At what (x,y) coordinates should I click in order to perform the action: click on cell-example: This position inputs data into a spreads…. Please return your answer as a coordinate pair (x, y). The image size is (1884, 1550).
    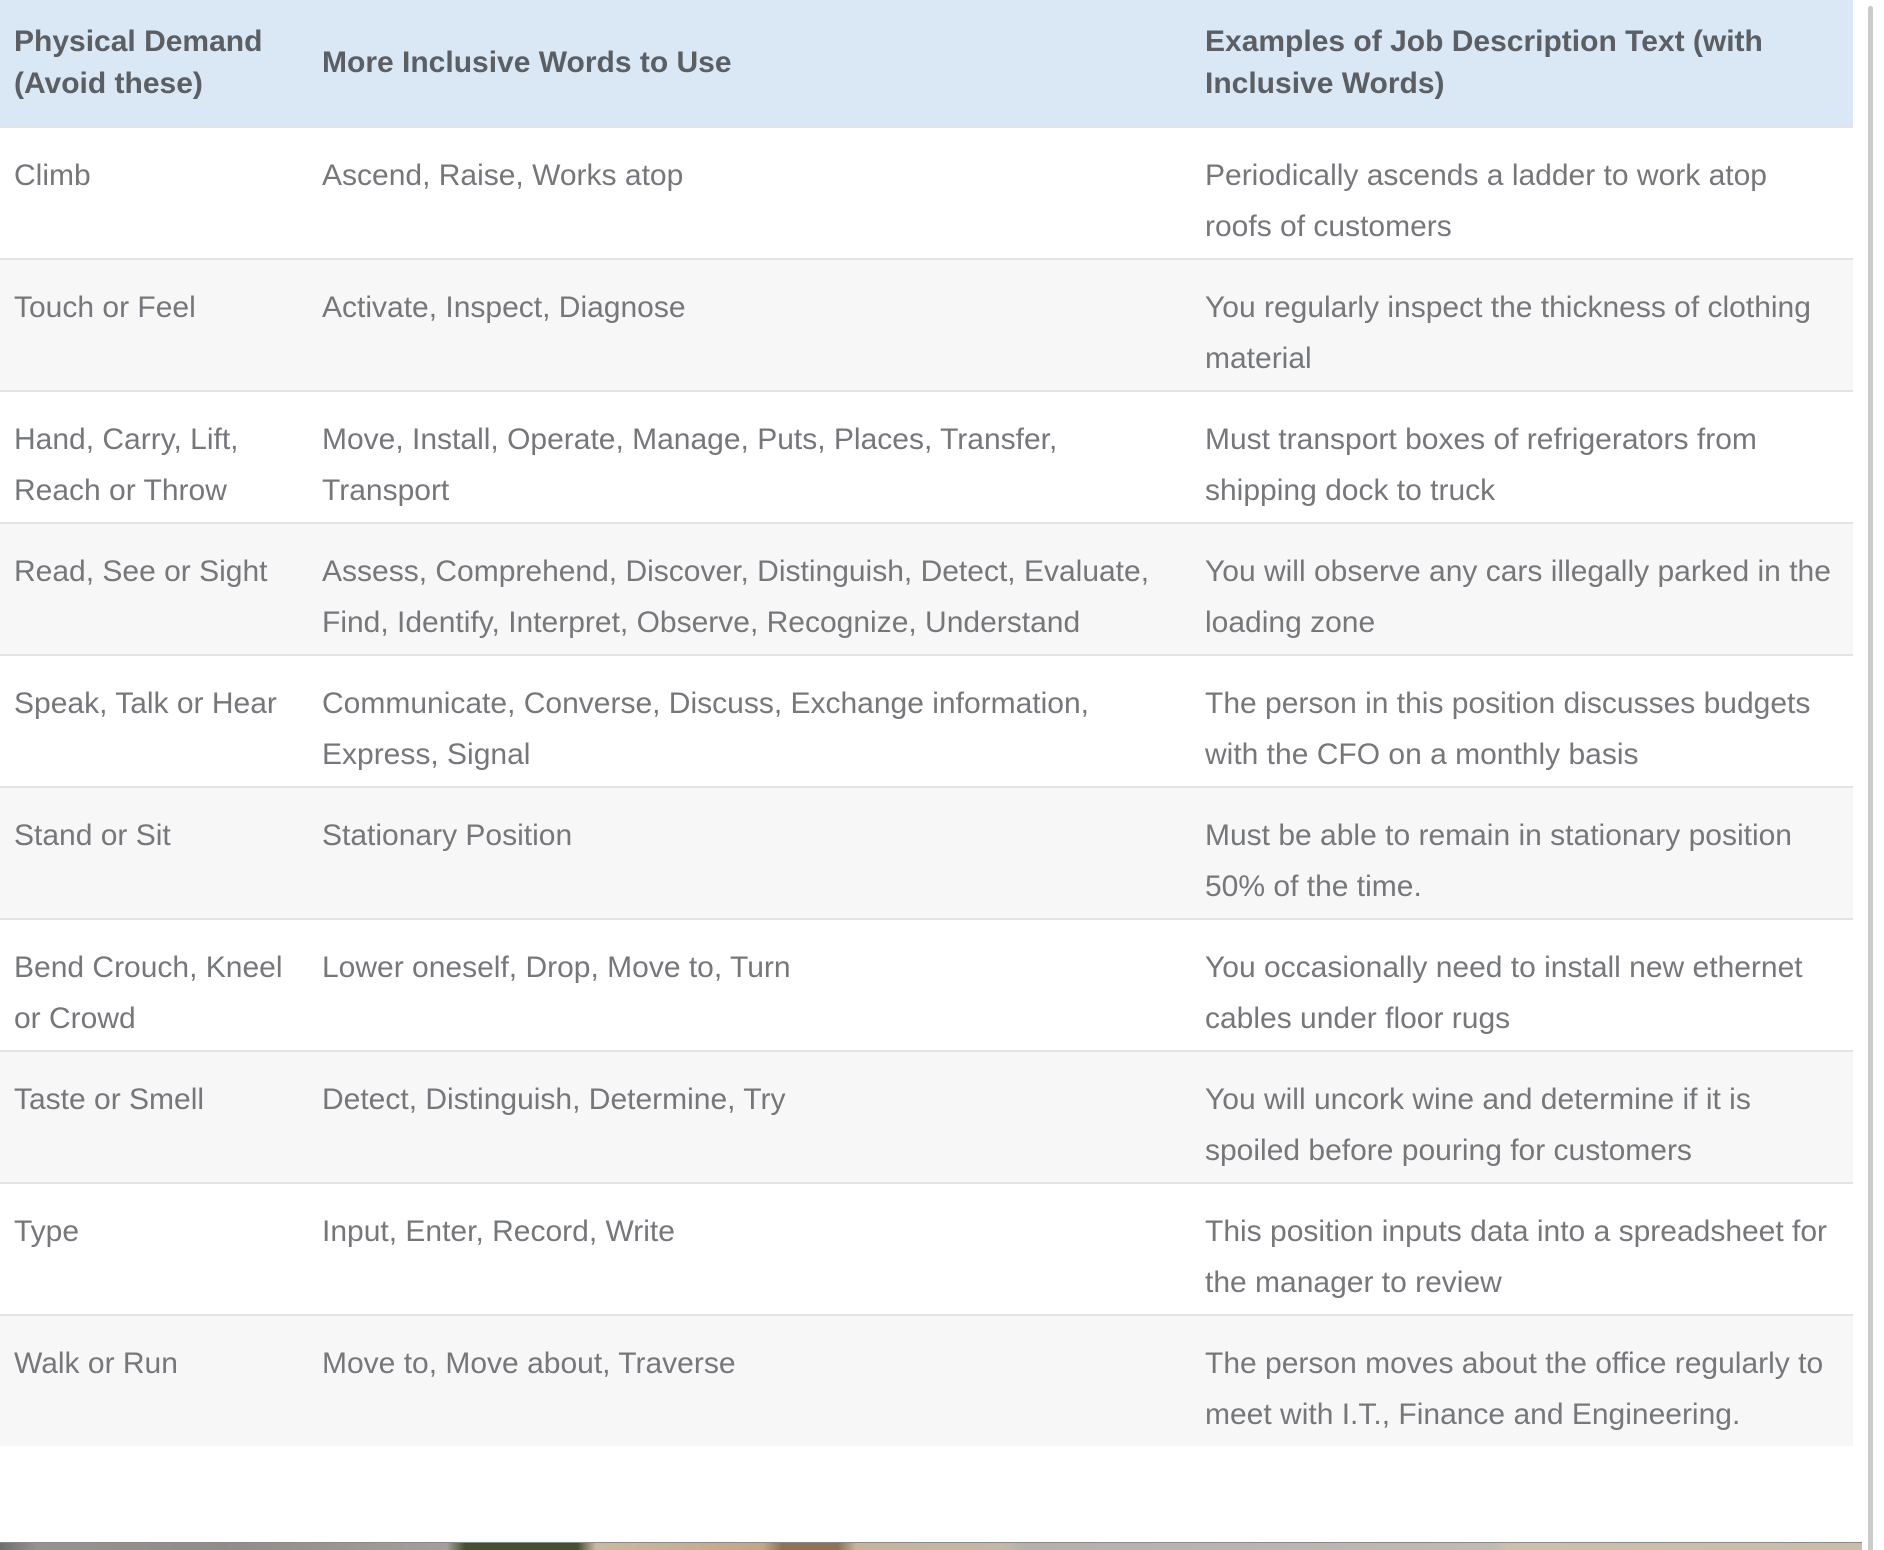
    Looking at the image, I should click on (1522, 1248).